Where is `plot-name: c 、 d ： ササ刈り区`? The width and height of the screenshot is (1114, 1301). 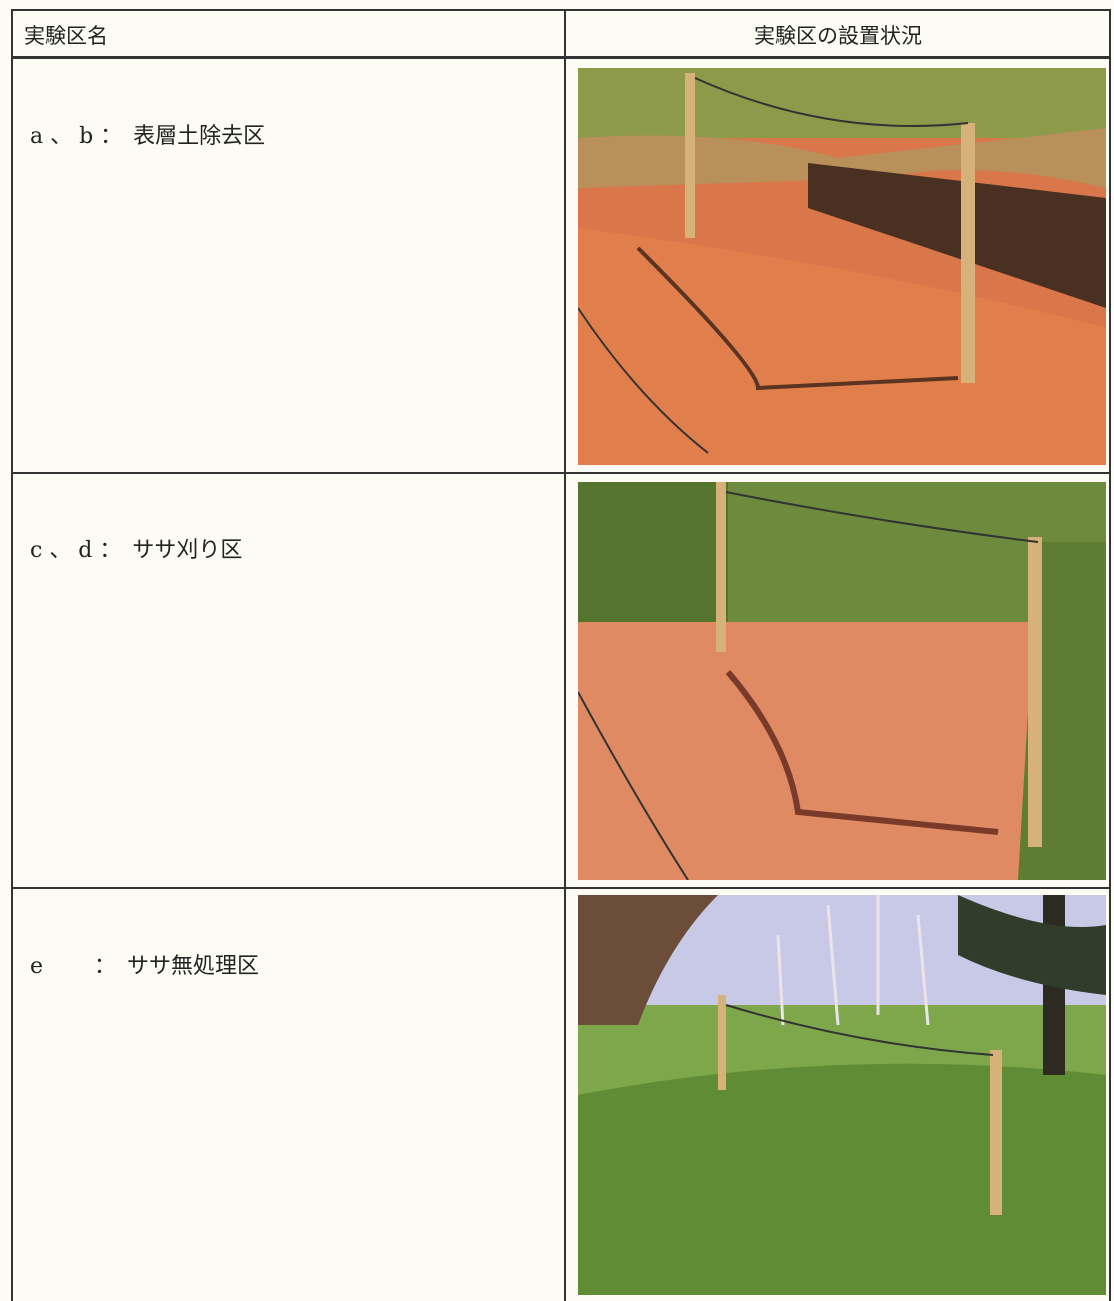 plot-name: c 、 d ： ササ刈り区 is located at coordinates (136, 550).